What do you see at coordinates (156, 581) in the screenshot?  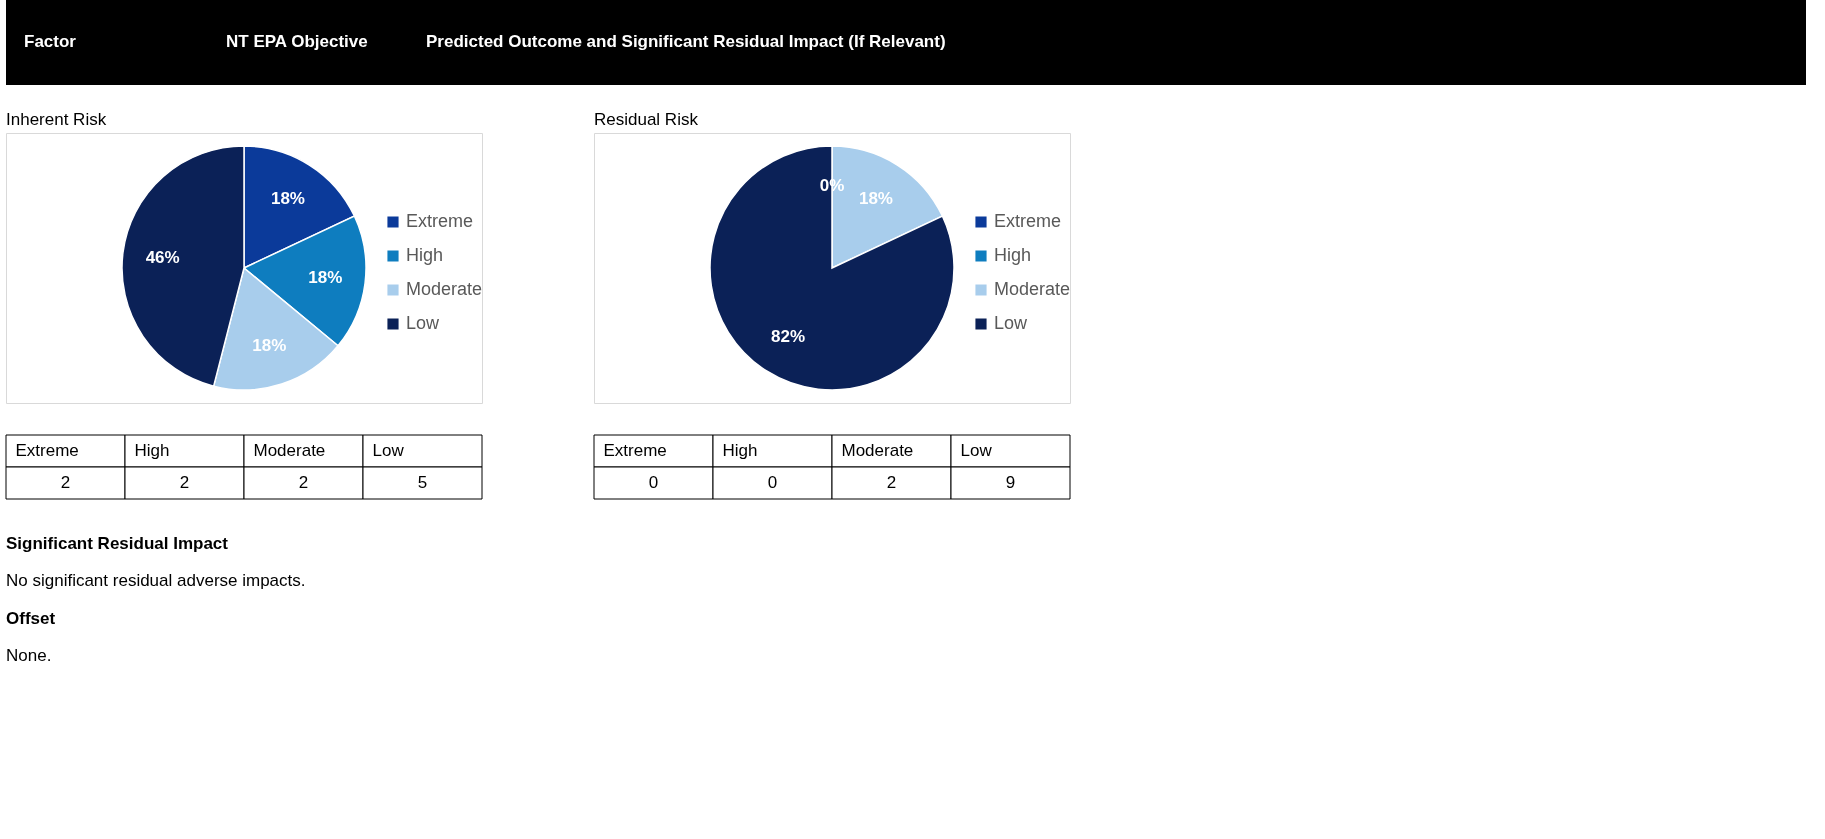 I see `text: No significant residual adverse impacts.` at bounding box center [156, 581].